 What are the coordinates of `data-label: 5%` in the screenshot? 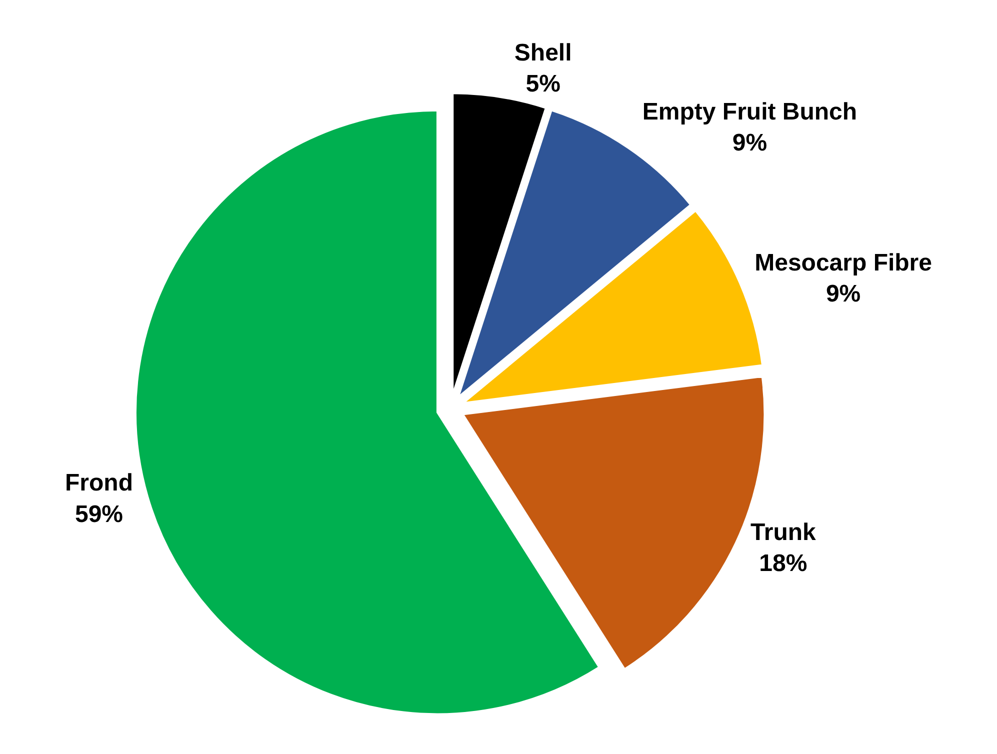 It's located at (543, 84).